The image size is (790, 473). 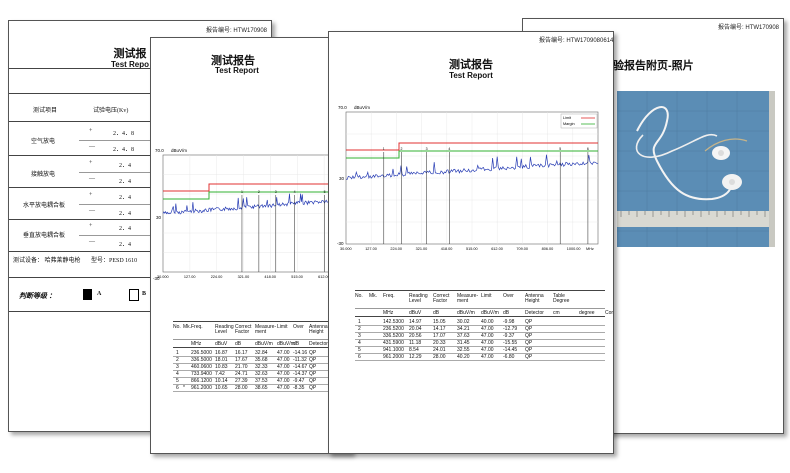 I want to click on grade-a-label: A, so click(x=99, y=294).